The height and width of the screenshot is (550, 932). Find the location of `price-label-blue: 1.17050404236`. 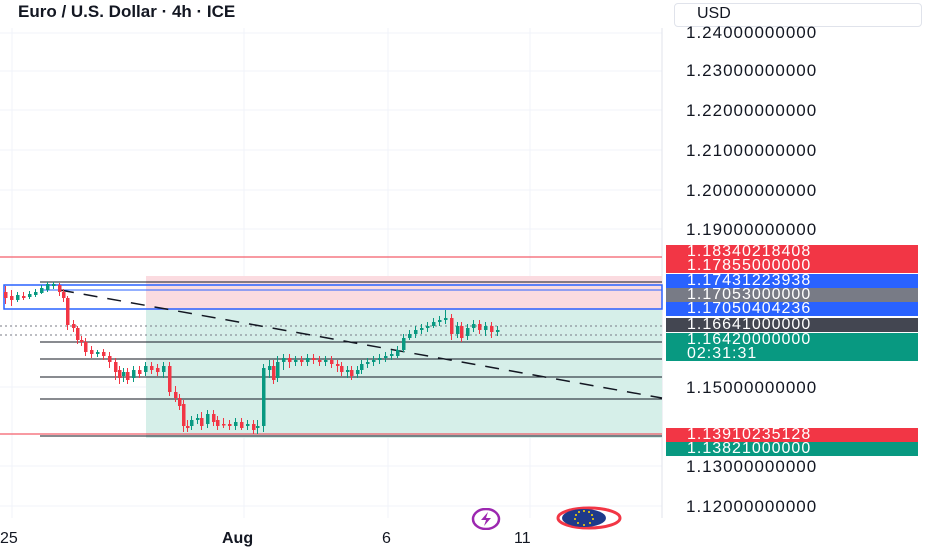

price-label-blue: 1.17050404236 is located at coordinates (792, 308).